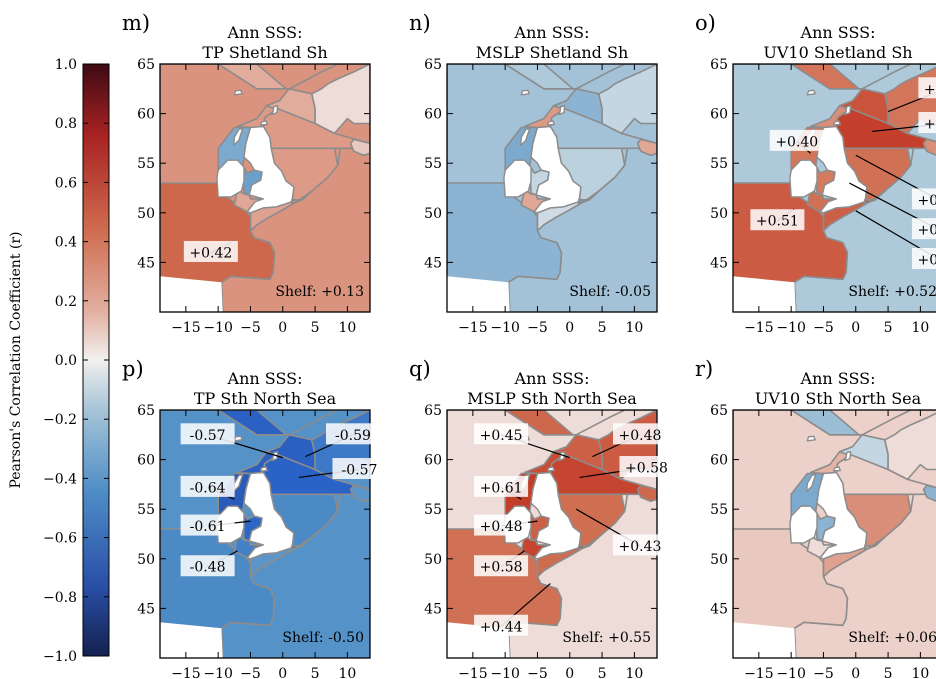  Describe the element at coordinates (777, 222) in the screenshot. I see `region-value-label: +0.51` at that location.